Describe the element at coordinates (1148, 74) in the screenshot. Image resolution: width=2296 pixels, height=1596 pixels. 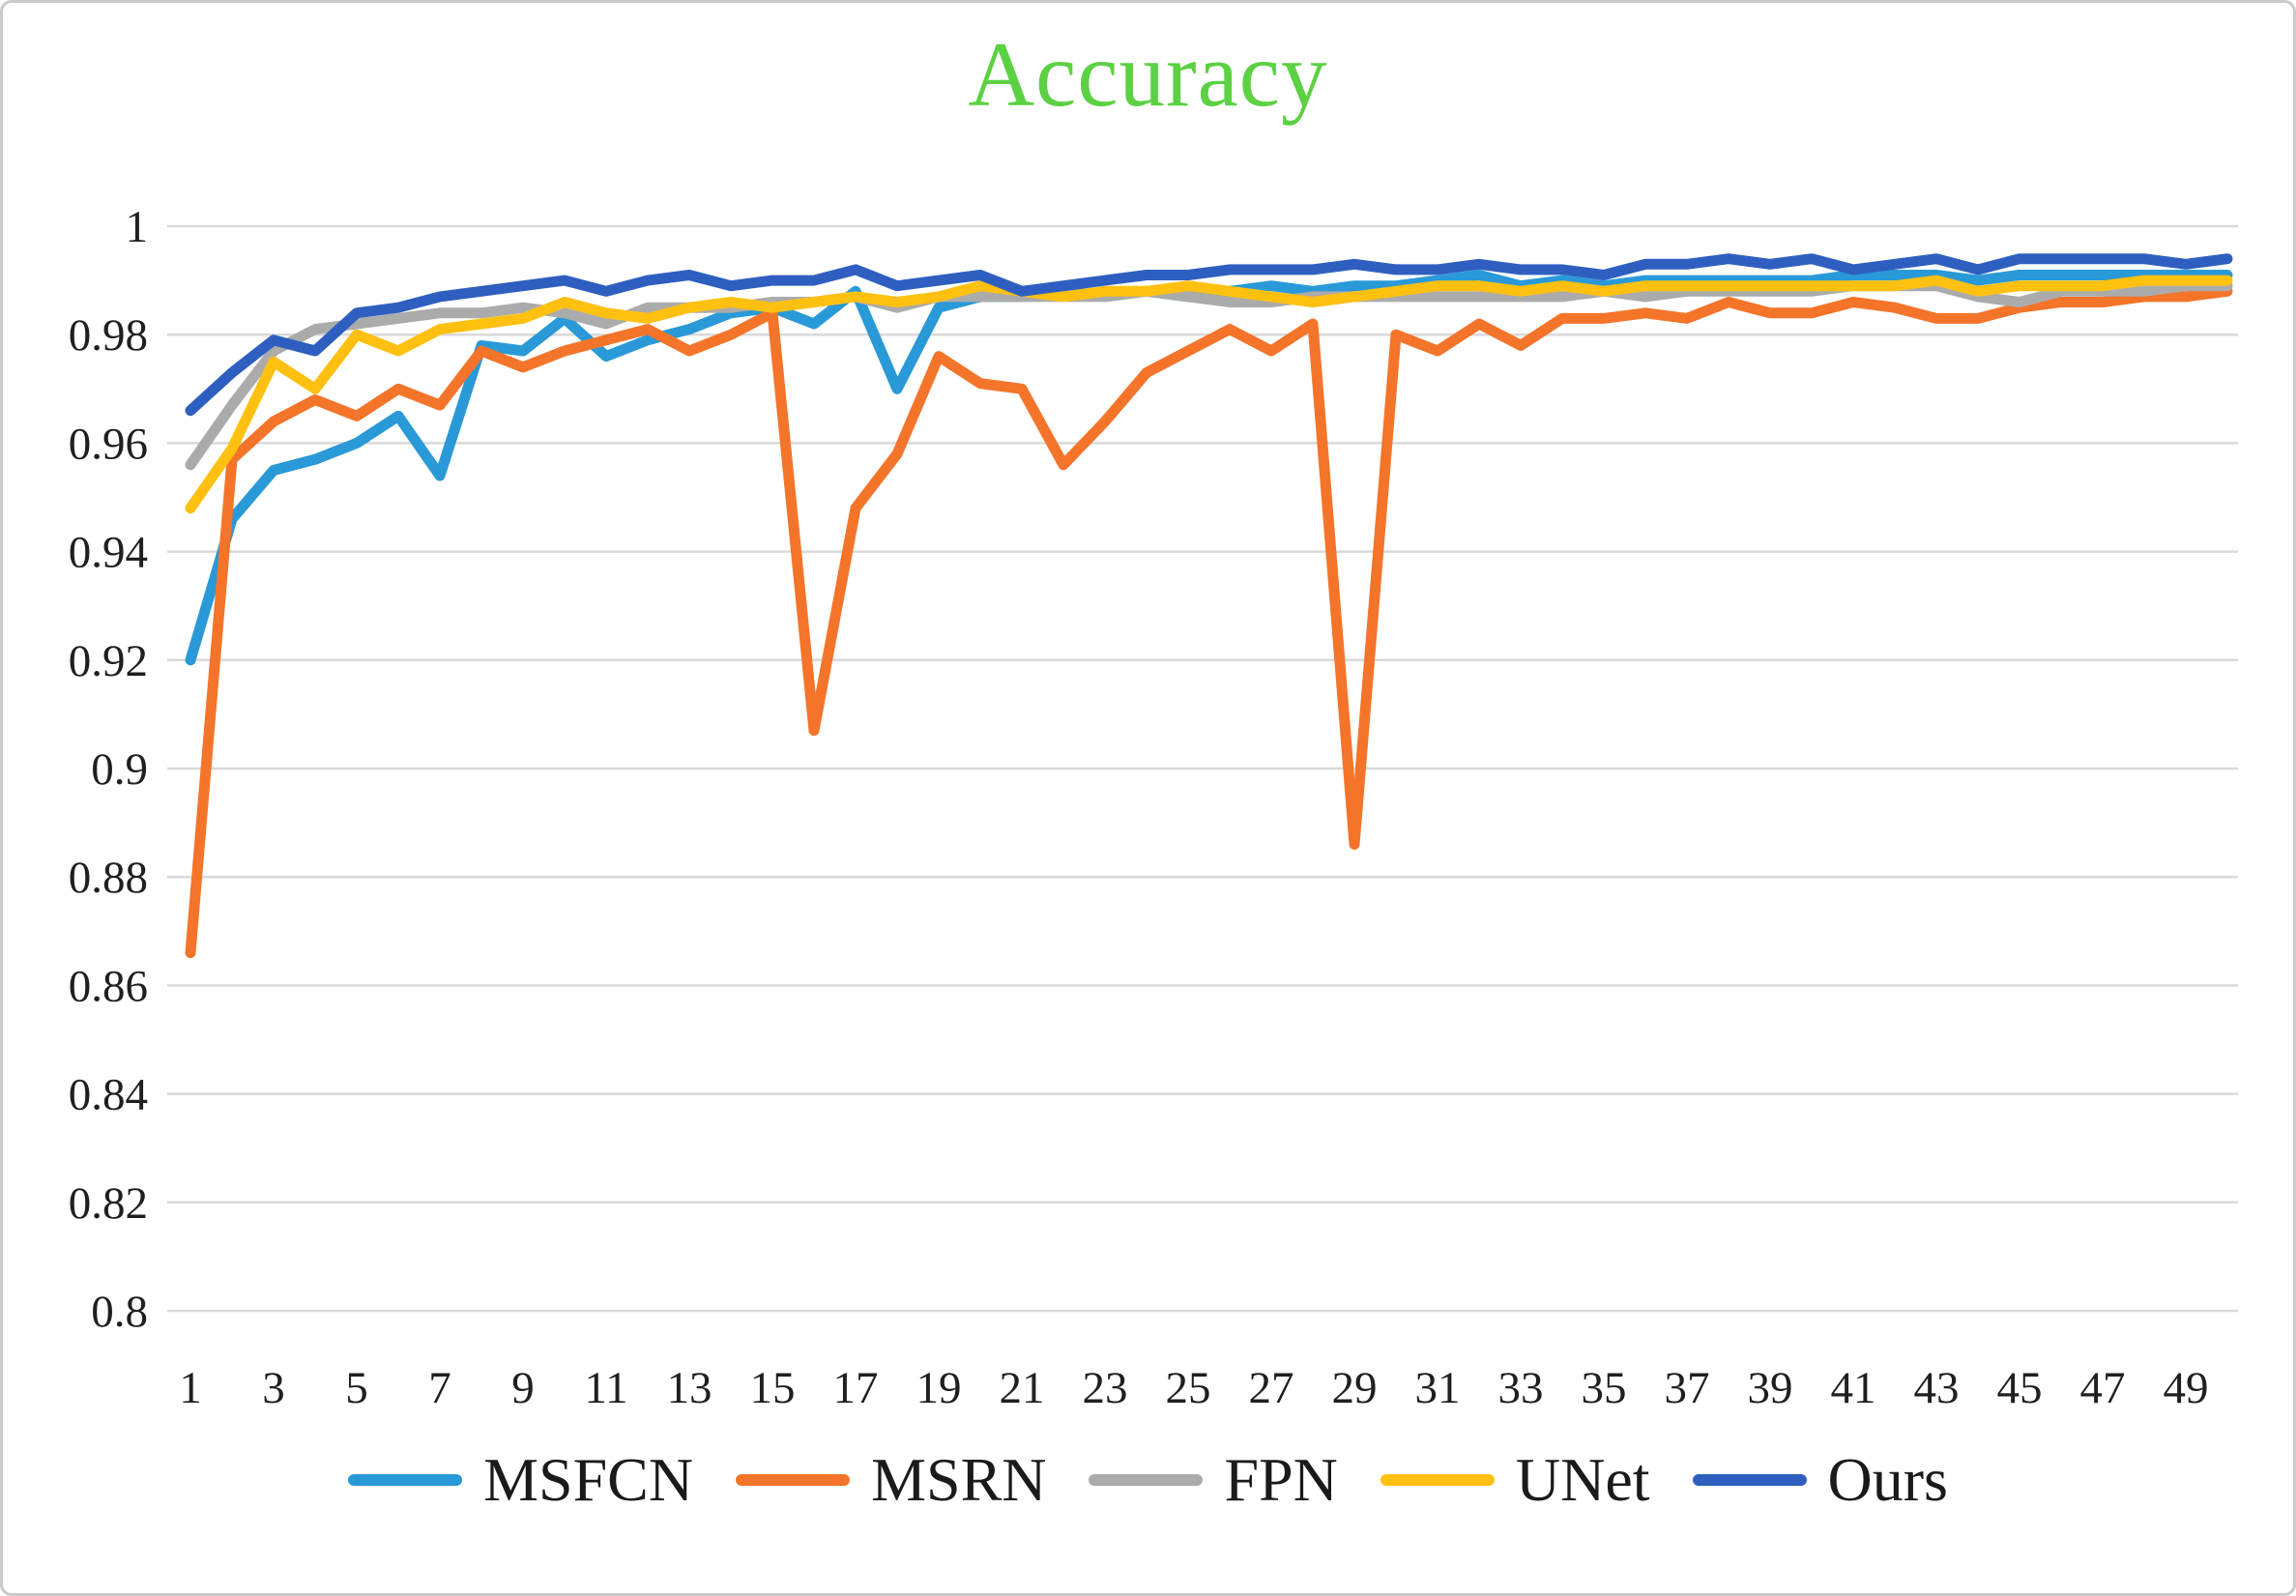
I see `chart-title: Accuracy` at that location.